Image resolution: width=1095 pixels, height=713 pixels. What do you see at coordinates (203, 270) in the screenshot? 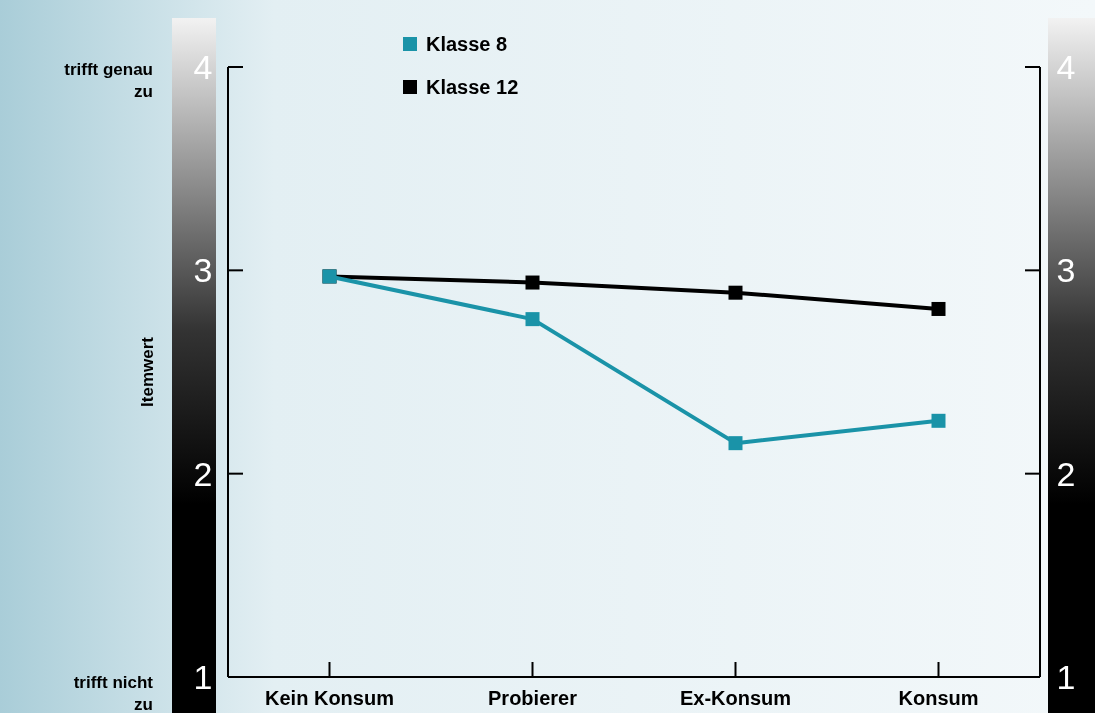
I see `y-tick-label: 3` at bounding box center [203, 270].